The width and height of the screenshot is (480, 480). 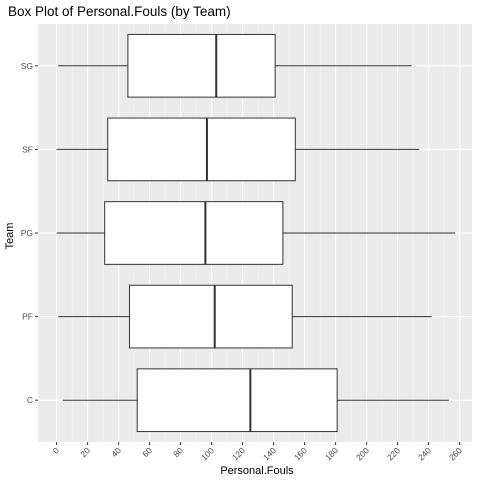 What do you see at coordinates (424, 453) in the screenshot?
I see `x-tick-label: 240` at bounding box center [424, 453].